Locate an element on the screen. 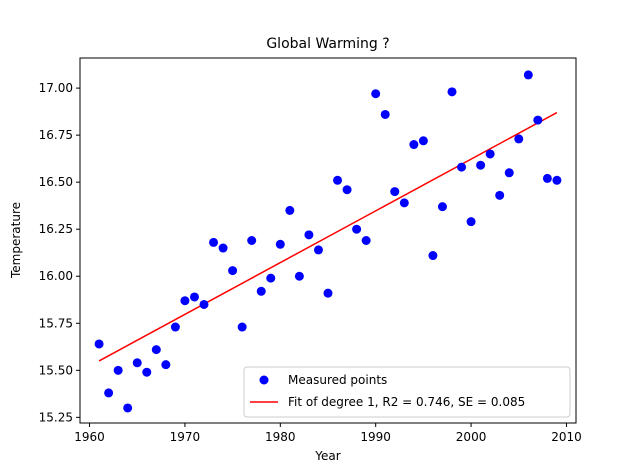 The image size is (640, 473). legend-label-measured: Measured points is located at coordinates (337, 380).